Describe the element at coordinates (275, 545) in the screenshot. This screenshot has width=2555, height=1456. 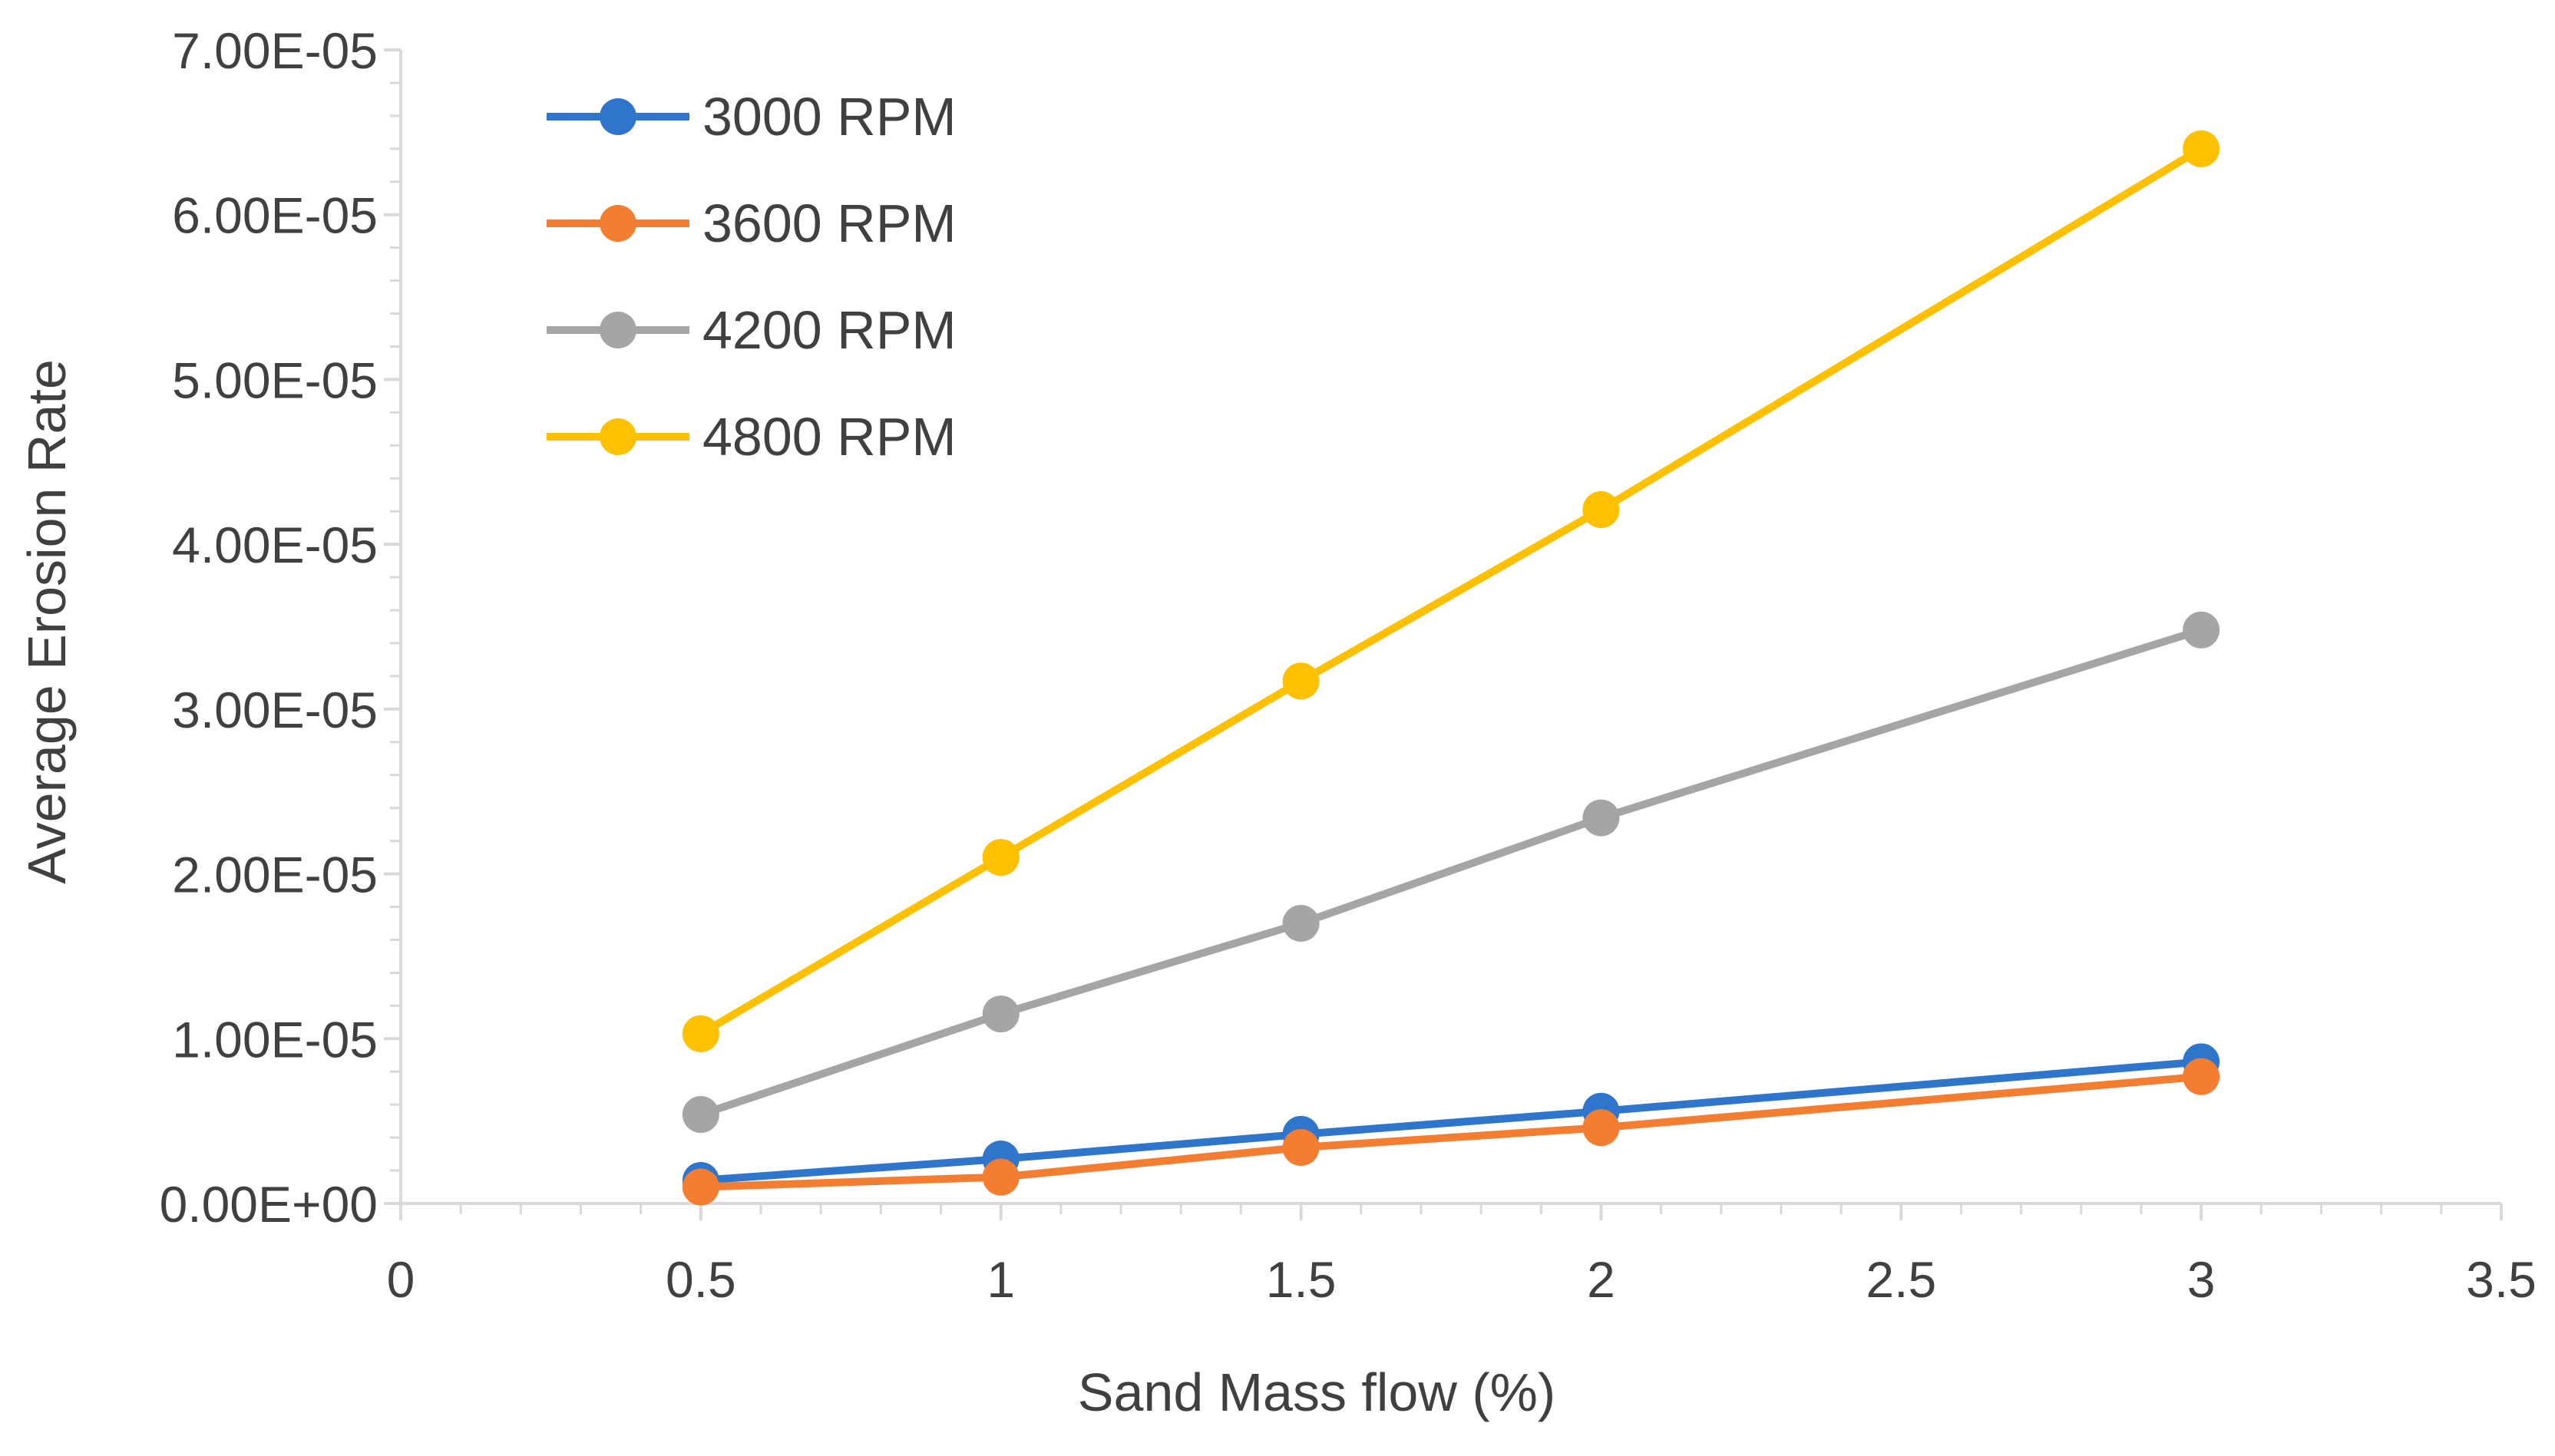
I see `y-tick-label: 4.00E-05` at that location.